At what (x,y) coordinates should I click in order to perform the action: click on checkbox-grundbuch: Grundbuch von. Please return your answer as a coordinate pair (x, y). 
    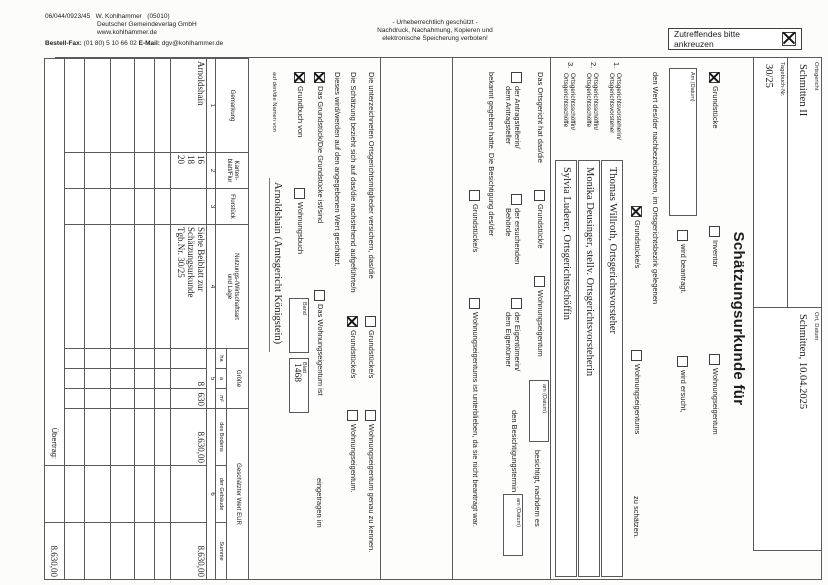
    Looking at the image, I should click on (299, 104).